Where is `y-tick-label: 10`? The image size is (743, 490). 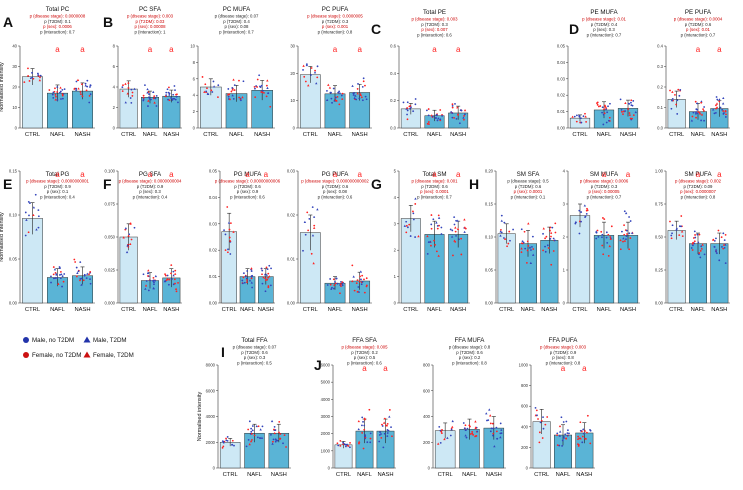
y-tick-label: 10 is located at coordinates (192, 46).